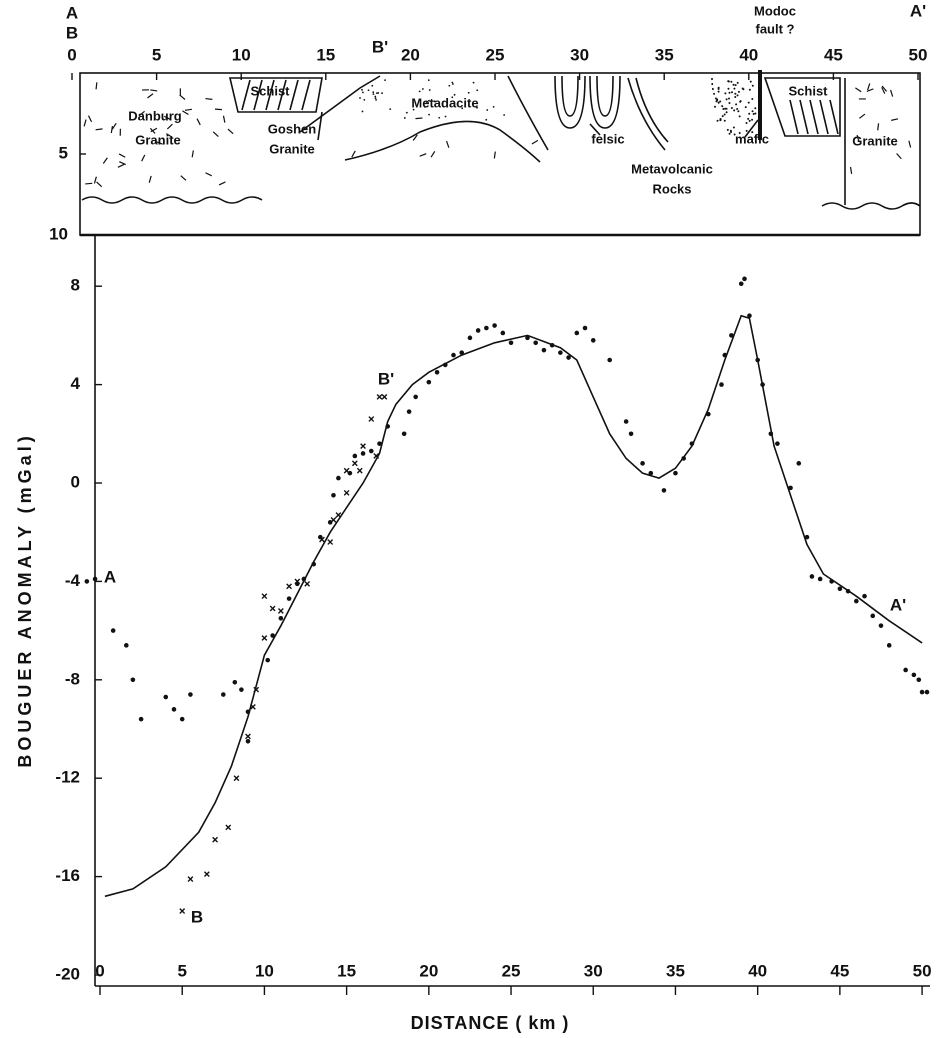 This screenshot has height=1038, width=940. Describe the element at coordinates (672, 168) in the screenshot. I see `section-label: Metavolcanic` at that location.